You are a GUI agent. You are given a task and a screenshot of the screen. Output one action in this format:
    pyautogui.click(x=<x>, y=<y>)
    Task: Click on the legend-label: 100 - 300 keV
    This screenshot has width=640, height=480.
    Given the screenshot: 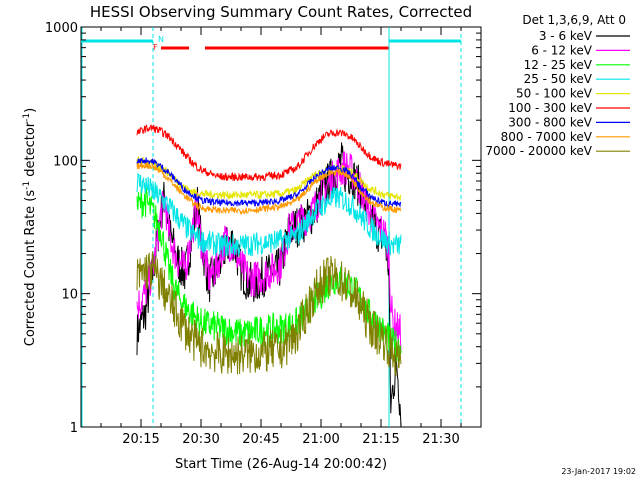 What is the action you would take?
    pyautogui.click(x=550, y=108)
    